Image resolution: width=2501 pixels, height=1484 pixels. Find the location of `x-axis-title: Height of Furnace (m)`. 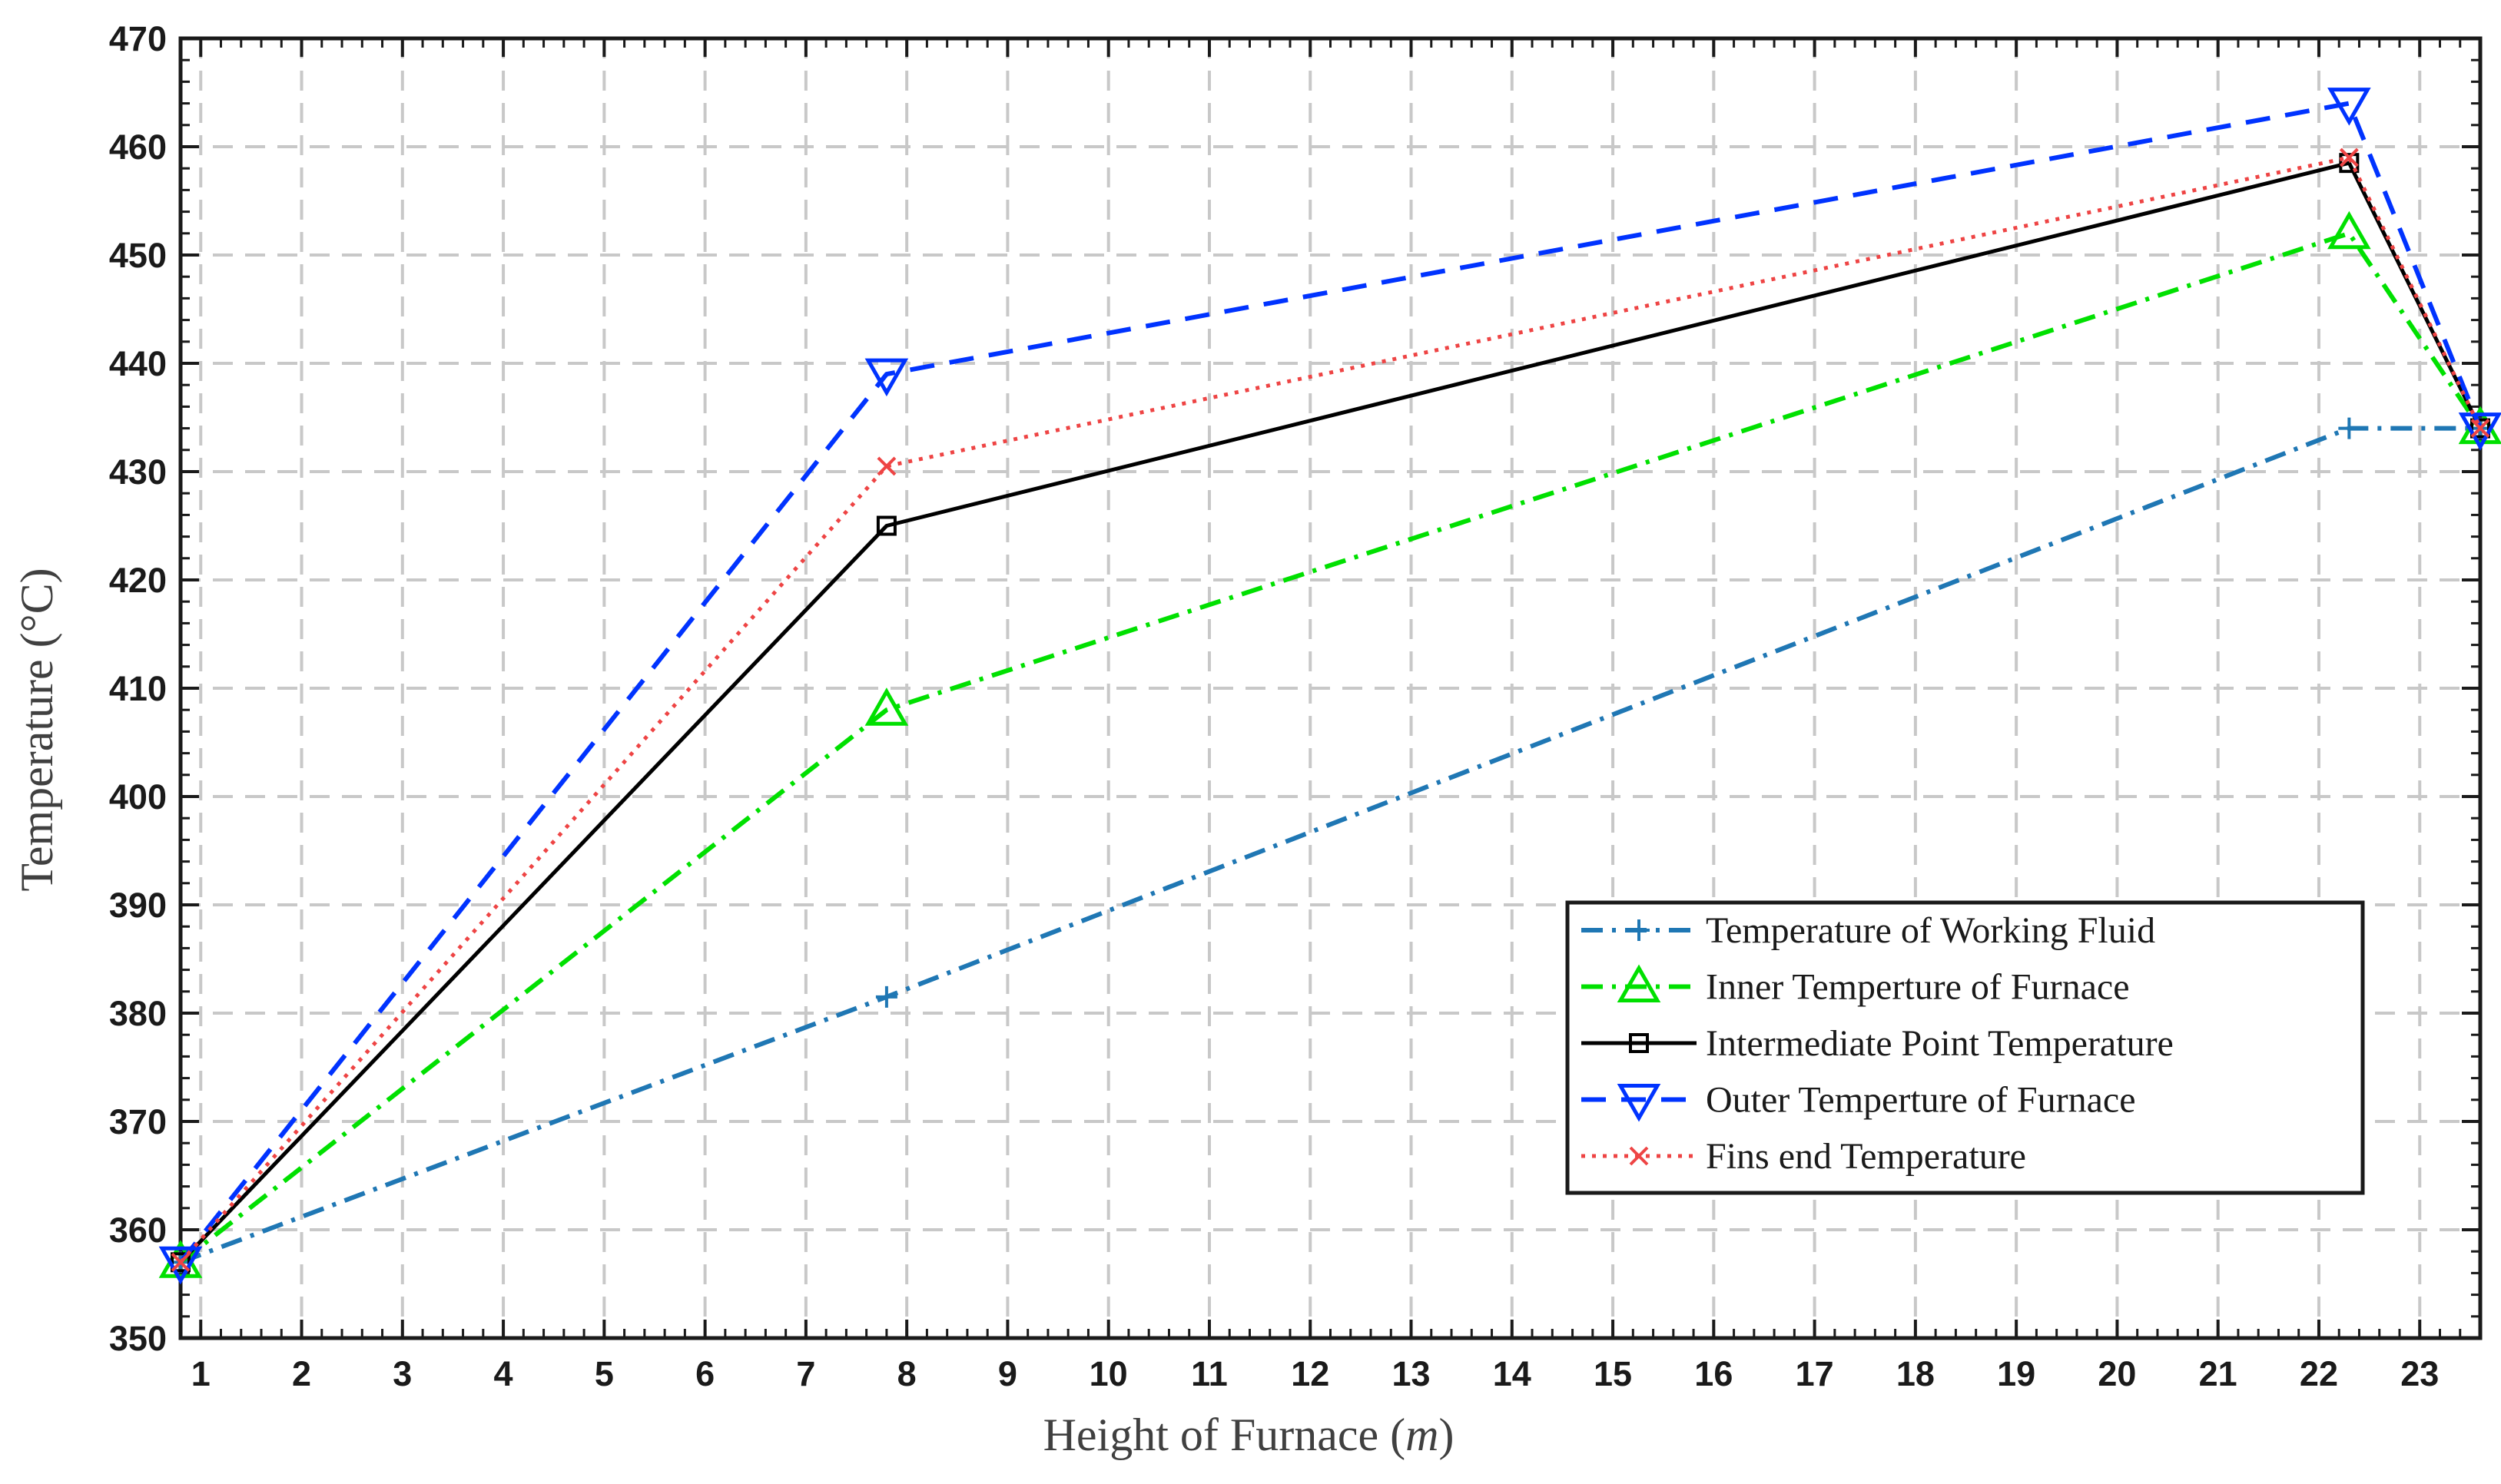

x-axis-title: Height of Furnace (m) is located at coordinates (1248, 1434).